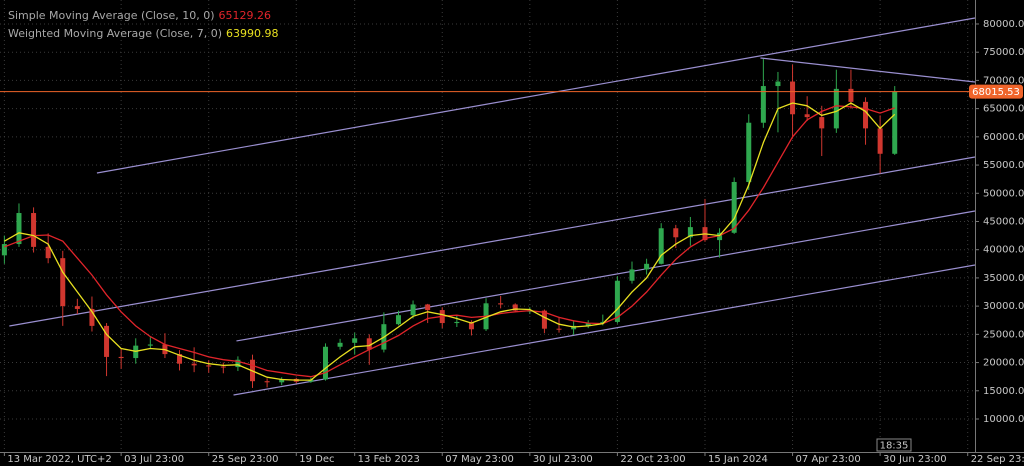 The image size is (1024, 466). I want to click on price-label-box, so click(996, 91).